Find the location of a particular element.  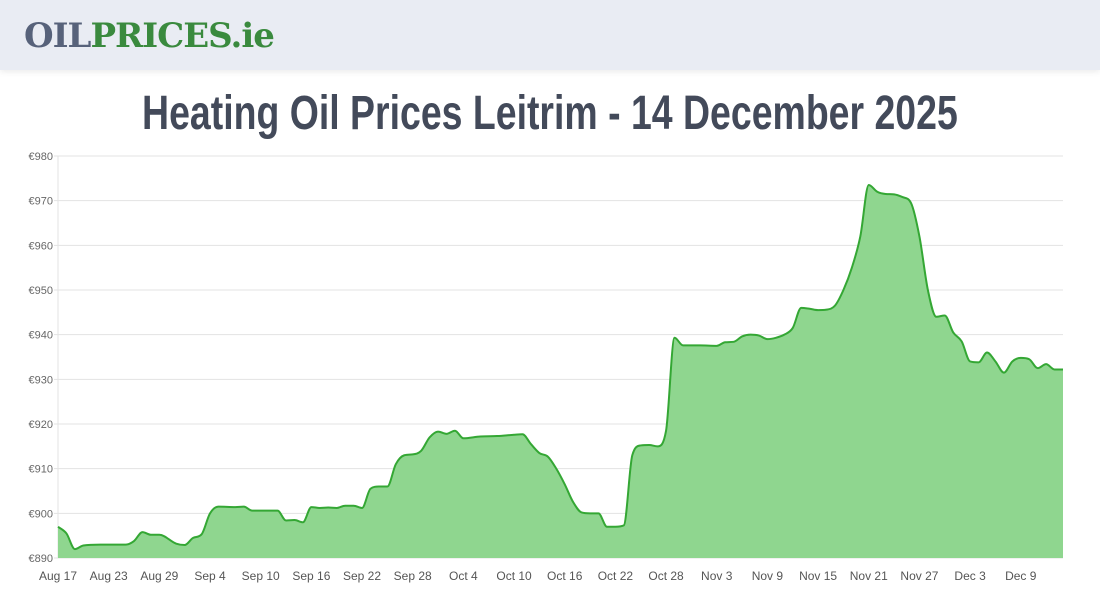

x-tick-label: Nov 9 is located at coordinates (768, 576).